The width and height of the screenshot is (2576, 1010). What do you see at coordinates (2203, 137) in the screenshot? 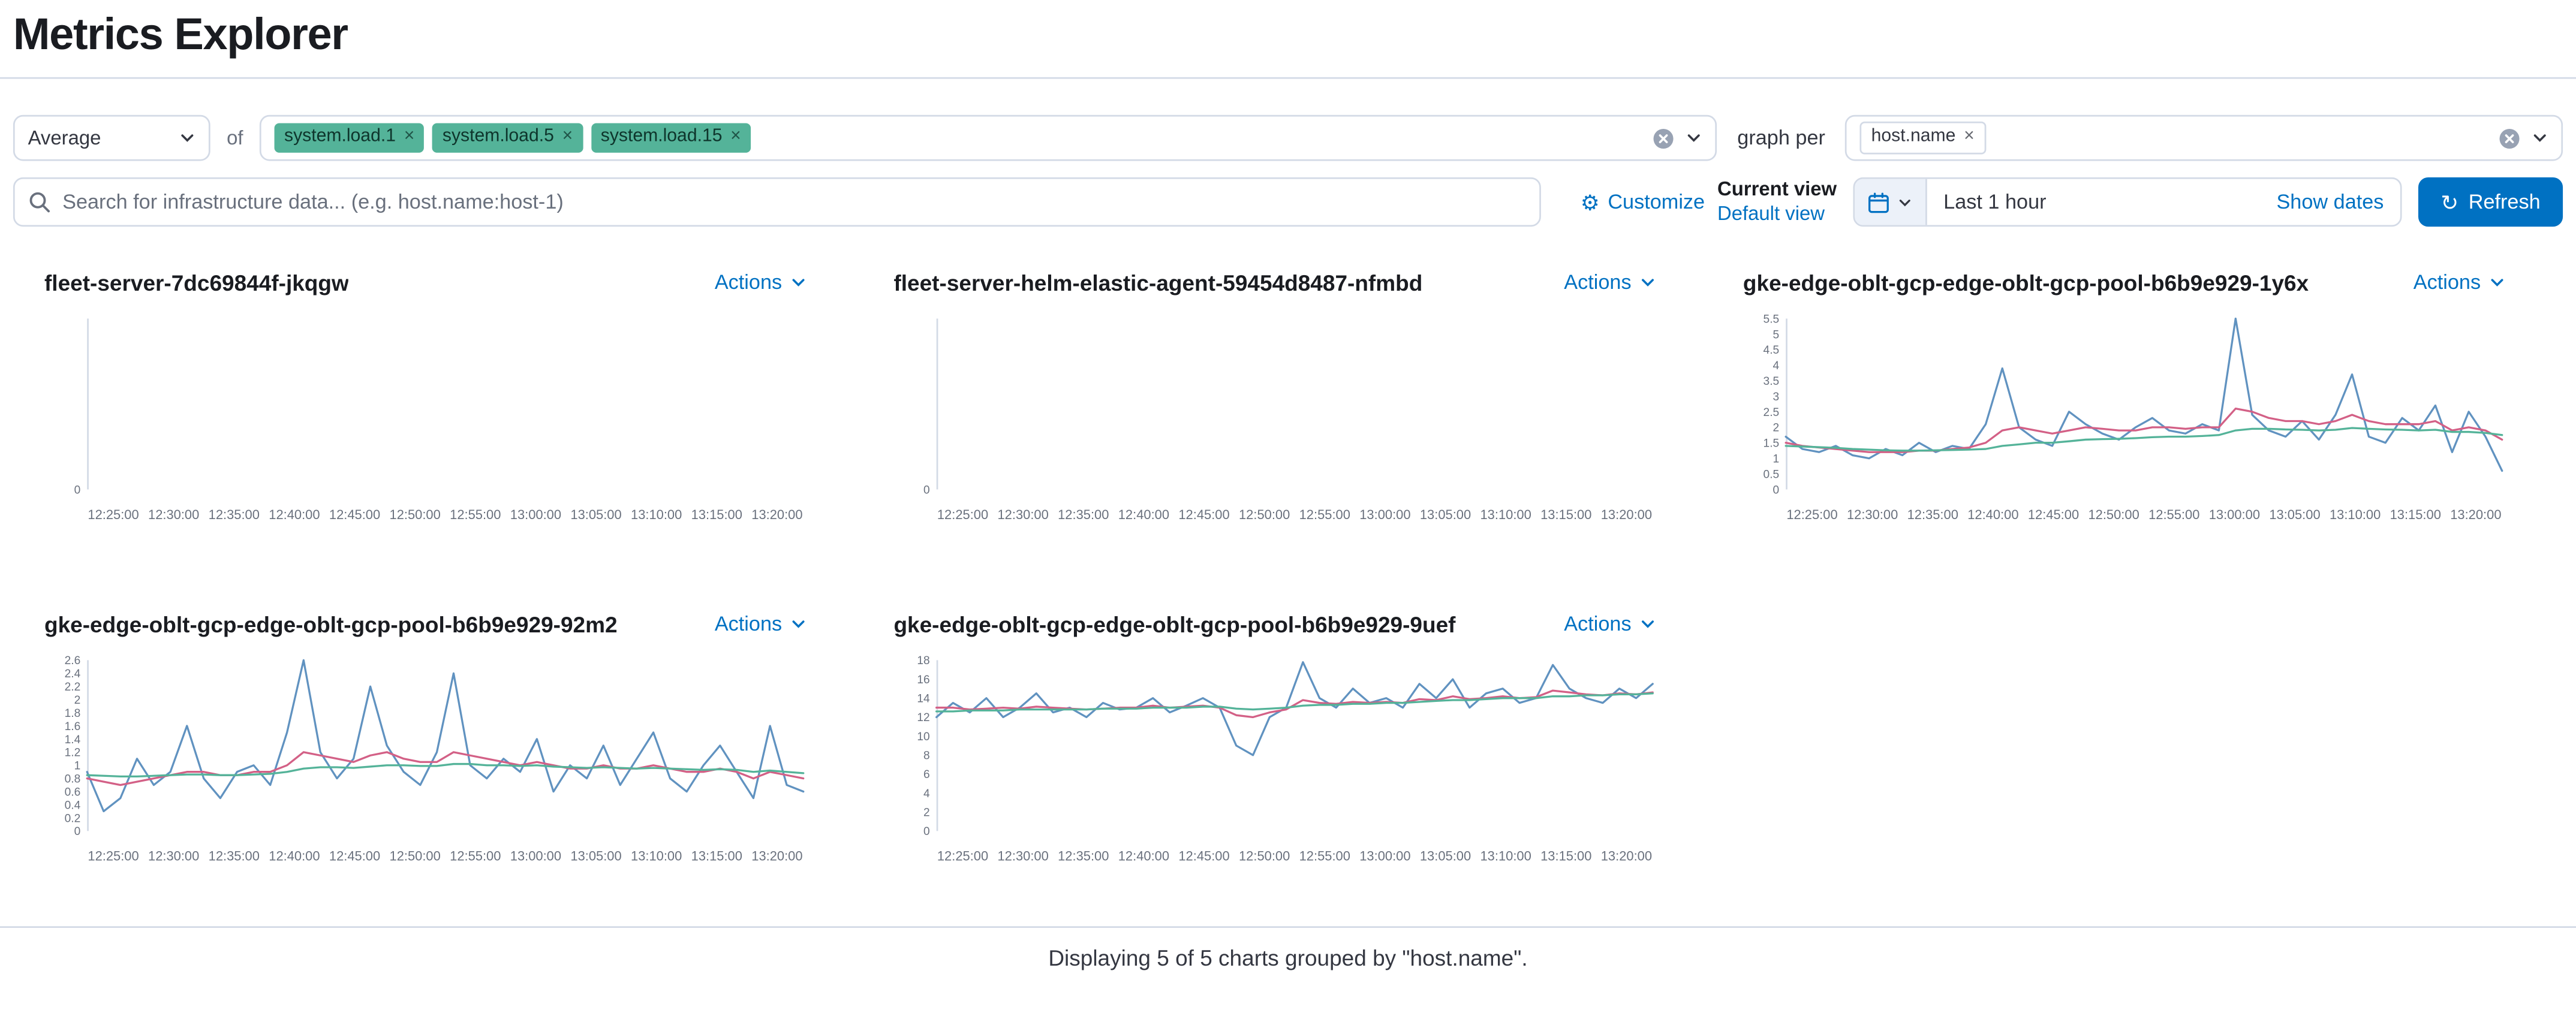
I see `groupby-combobox: host.name ×` at bounding box center [2203, 137].